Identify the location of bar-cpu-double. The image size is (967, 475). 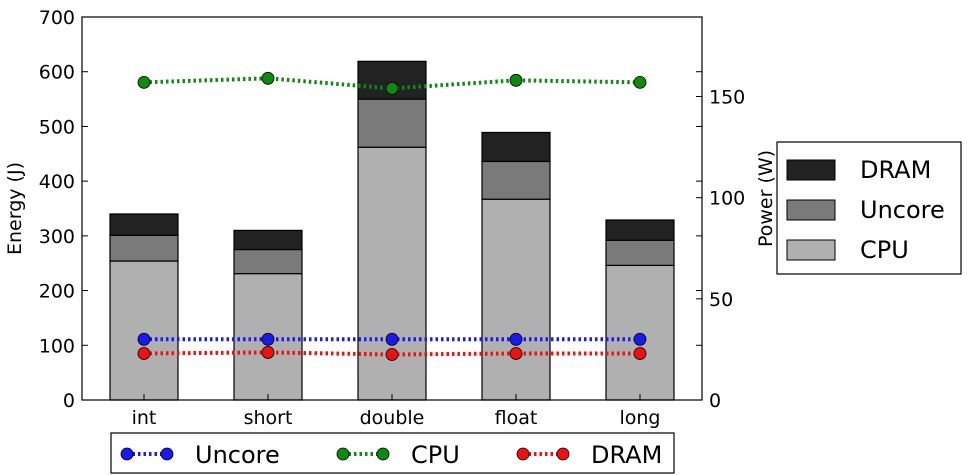
(392, 273).